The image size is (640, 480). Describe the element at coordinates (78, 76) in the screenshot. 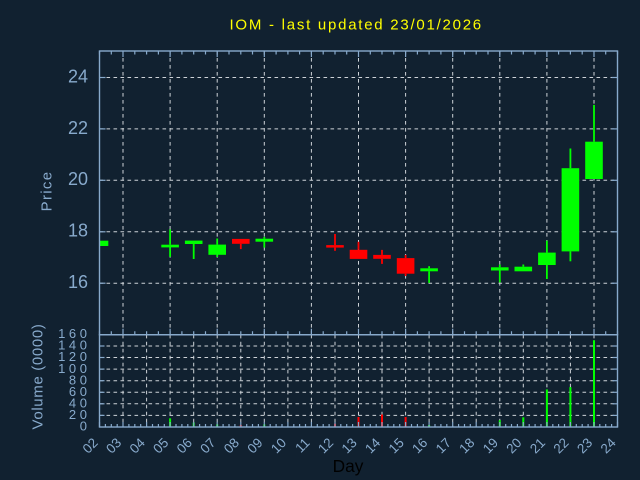

I see `svg-text: 24` at that location.